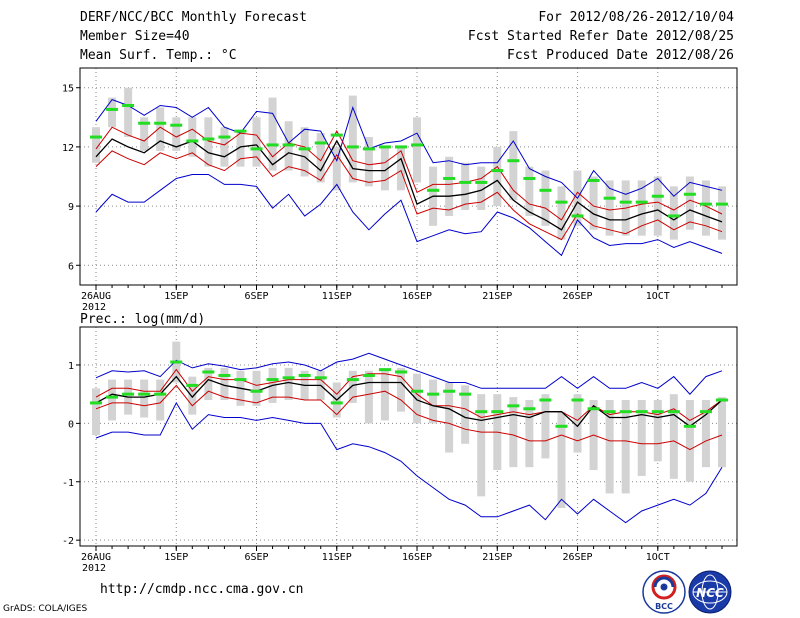 The height and width of the screenshot is (618, 800). What do you see at coordinates (71, 424) in the screenshot?
I see `y-tick-label: 0` at bounding box center [71, 424].